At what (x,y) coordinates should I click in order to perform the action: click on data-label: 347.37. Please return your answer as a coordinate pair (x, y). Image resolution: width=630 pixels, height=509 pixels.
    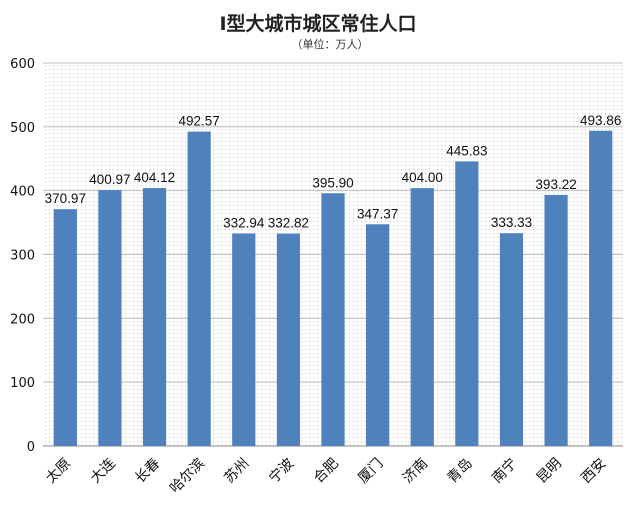
    Looking at the image, I should click on (377, 213).